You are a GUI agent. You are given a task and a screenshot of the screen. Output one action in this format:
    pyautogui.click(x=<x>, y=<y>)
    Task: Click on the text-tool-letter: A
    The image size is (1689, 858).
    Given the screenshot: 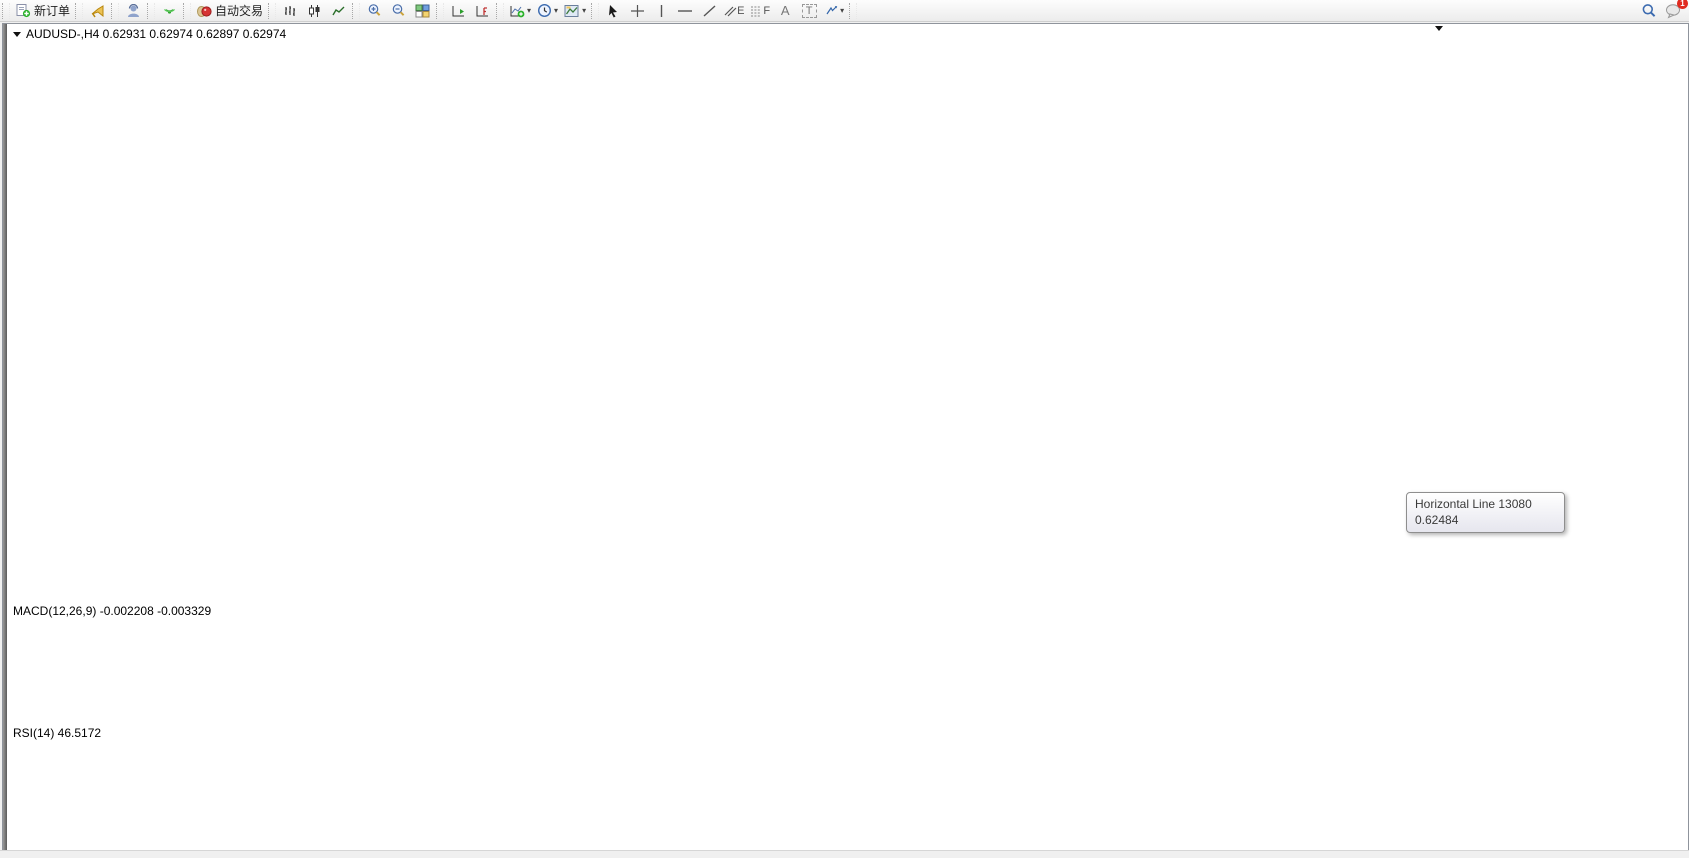 What is the action you would take?
    pyautogui.click(x=785, y=10)
    